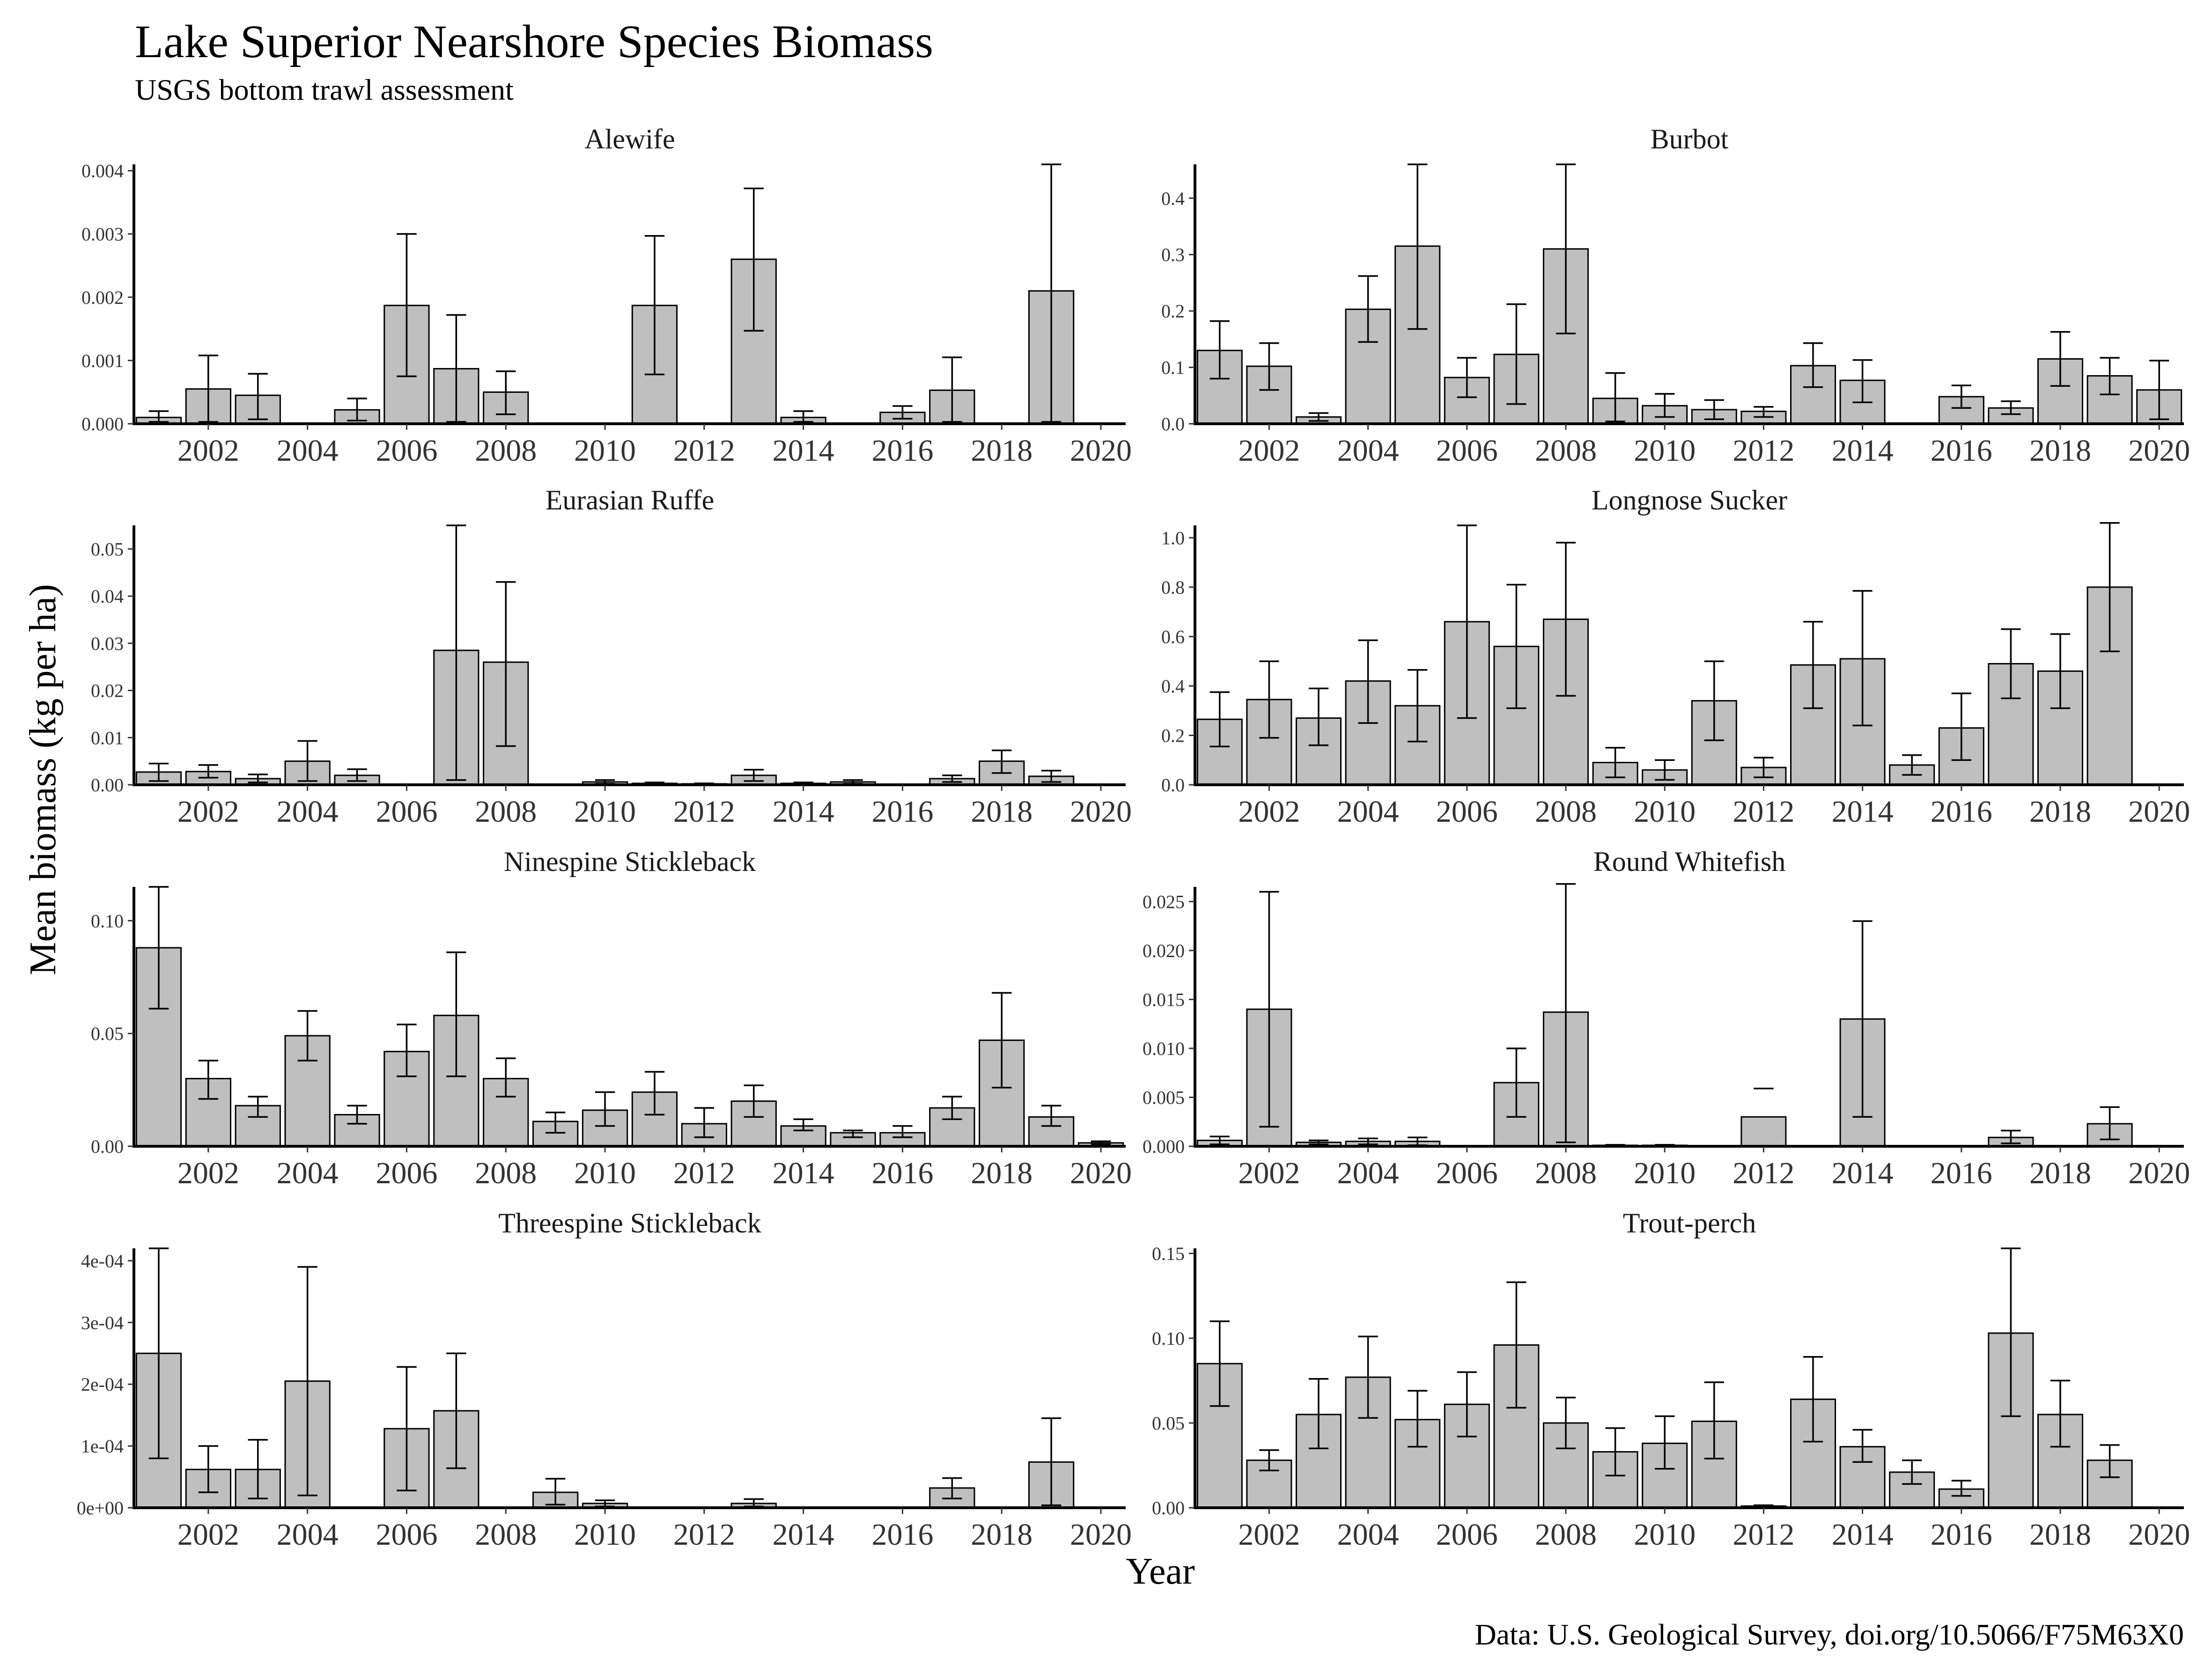 Image resolution: width=2212 pixels, height=1659 pixels. I want to click on y-tick-label-alewife-4: 0.004, so click(102, 171).